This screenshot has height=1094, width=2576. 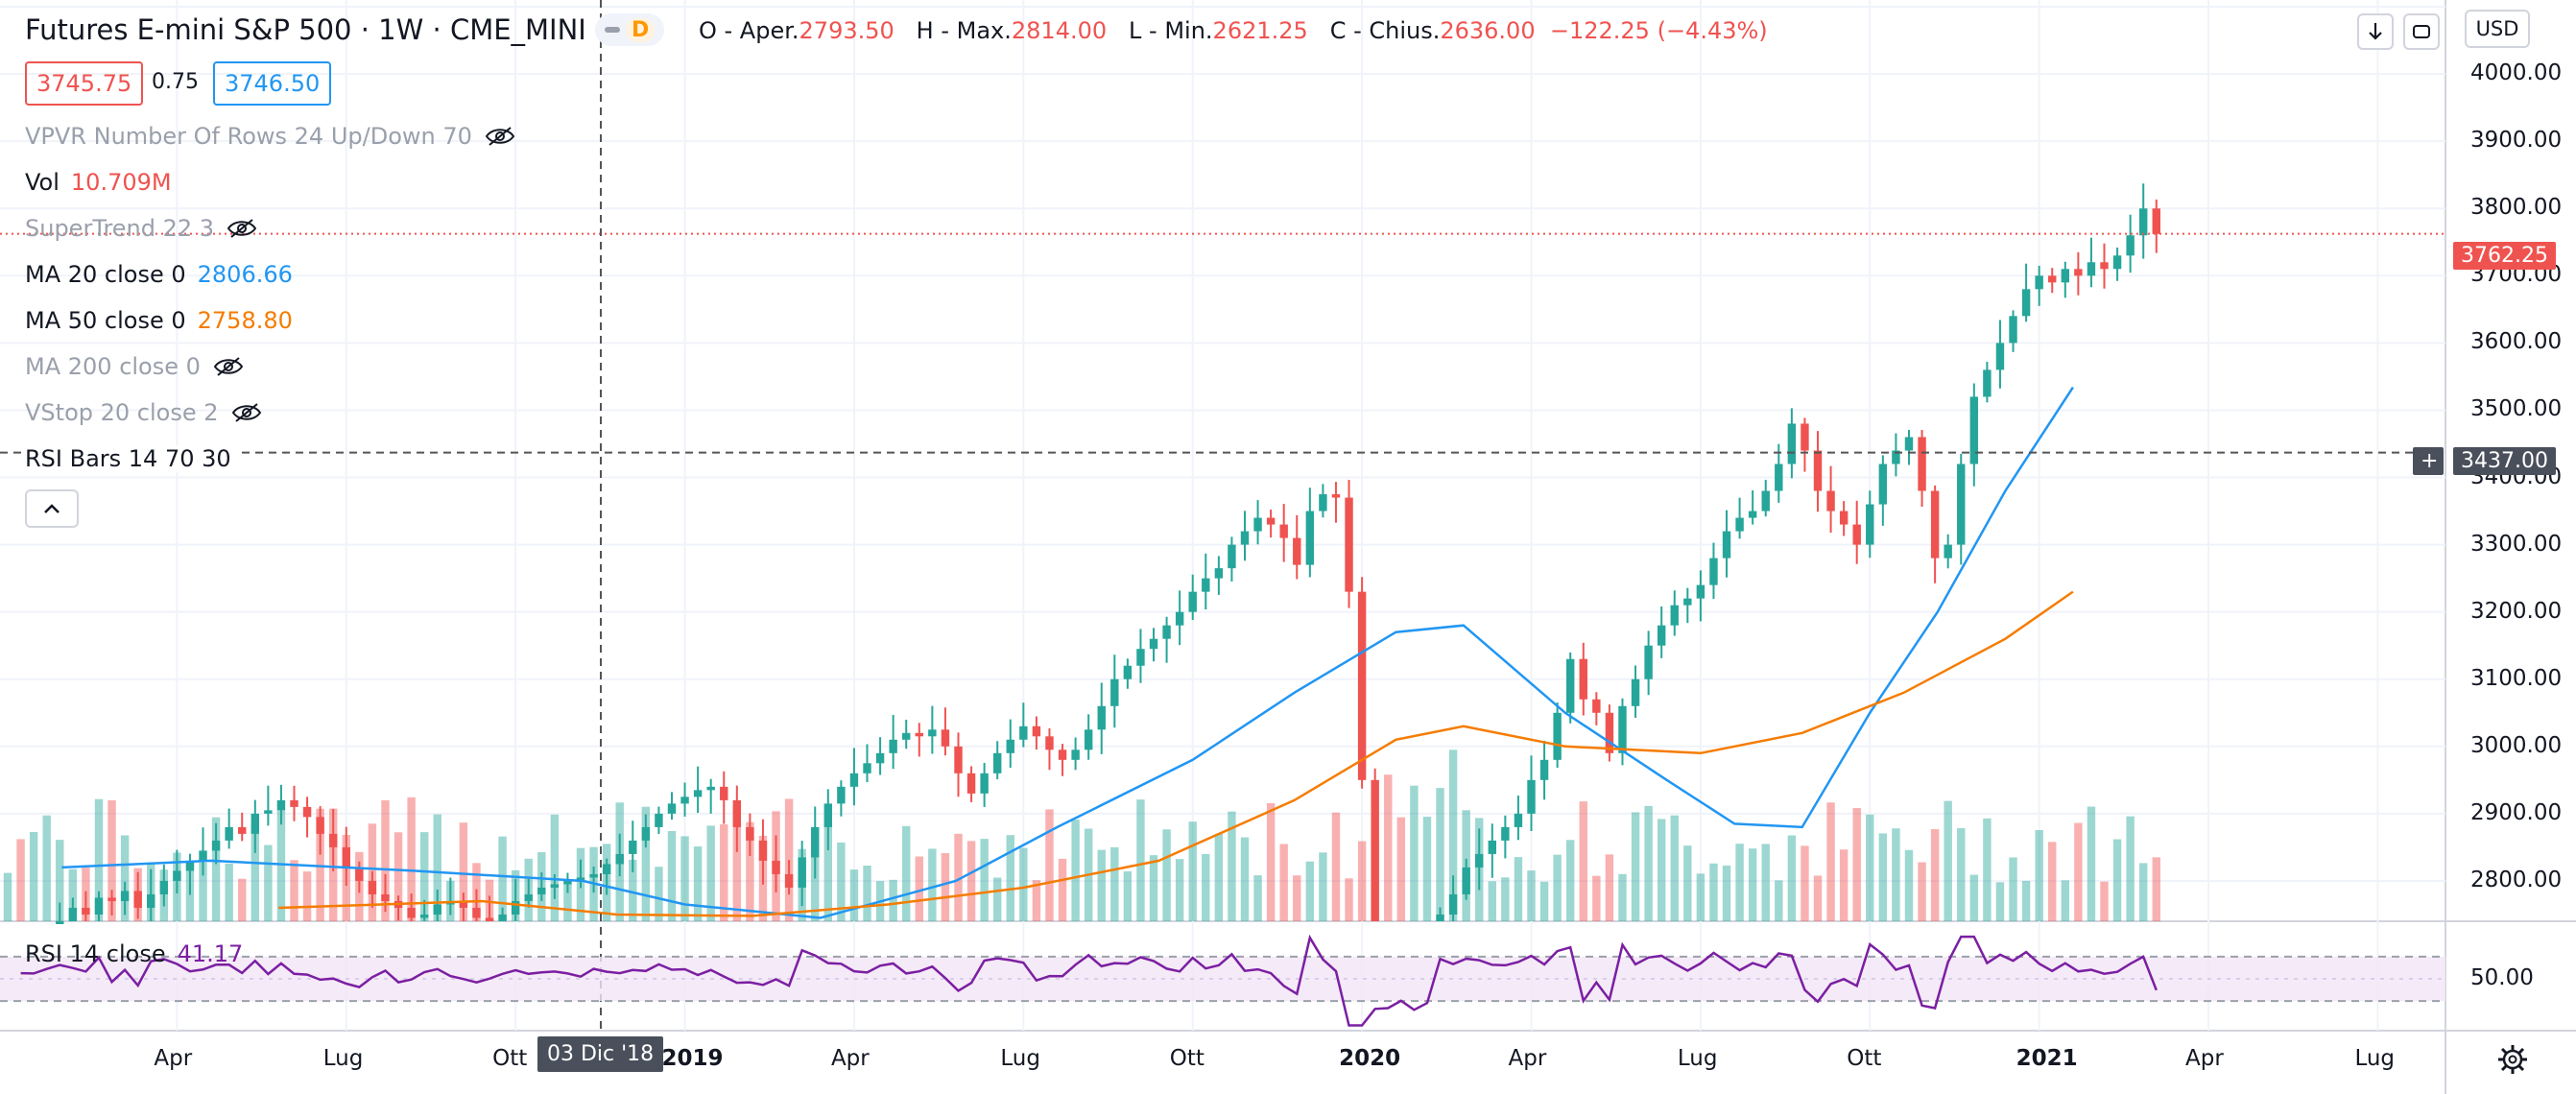 I want to click on collapse-legend-button, so click(x=52, y=508).